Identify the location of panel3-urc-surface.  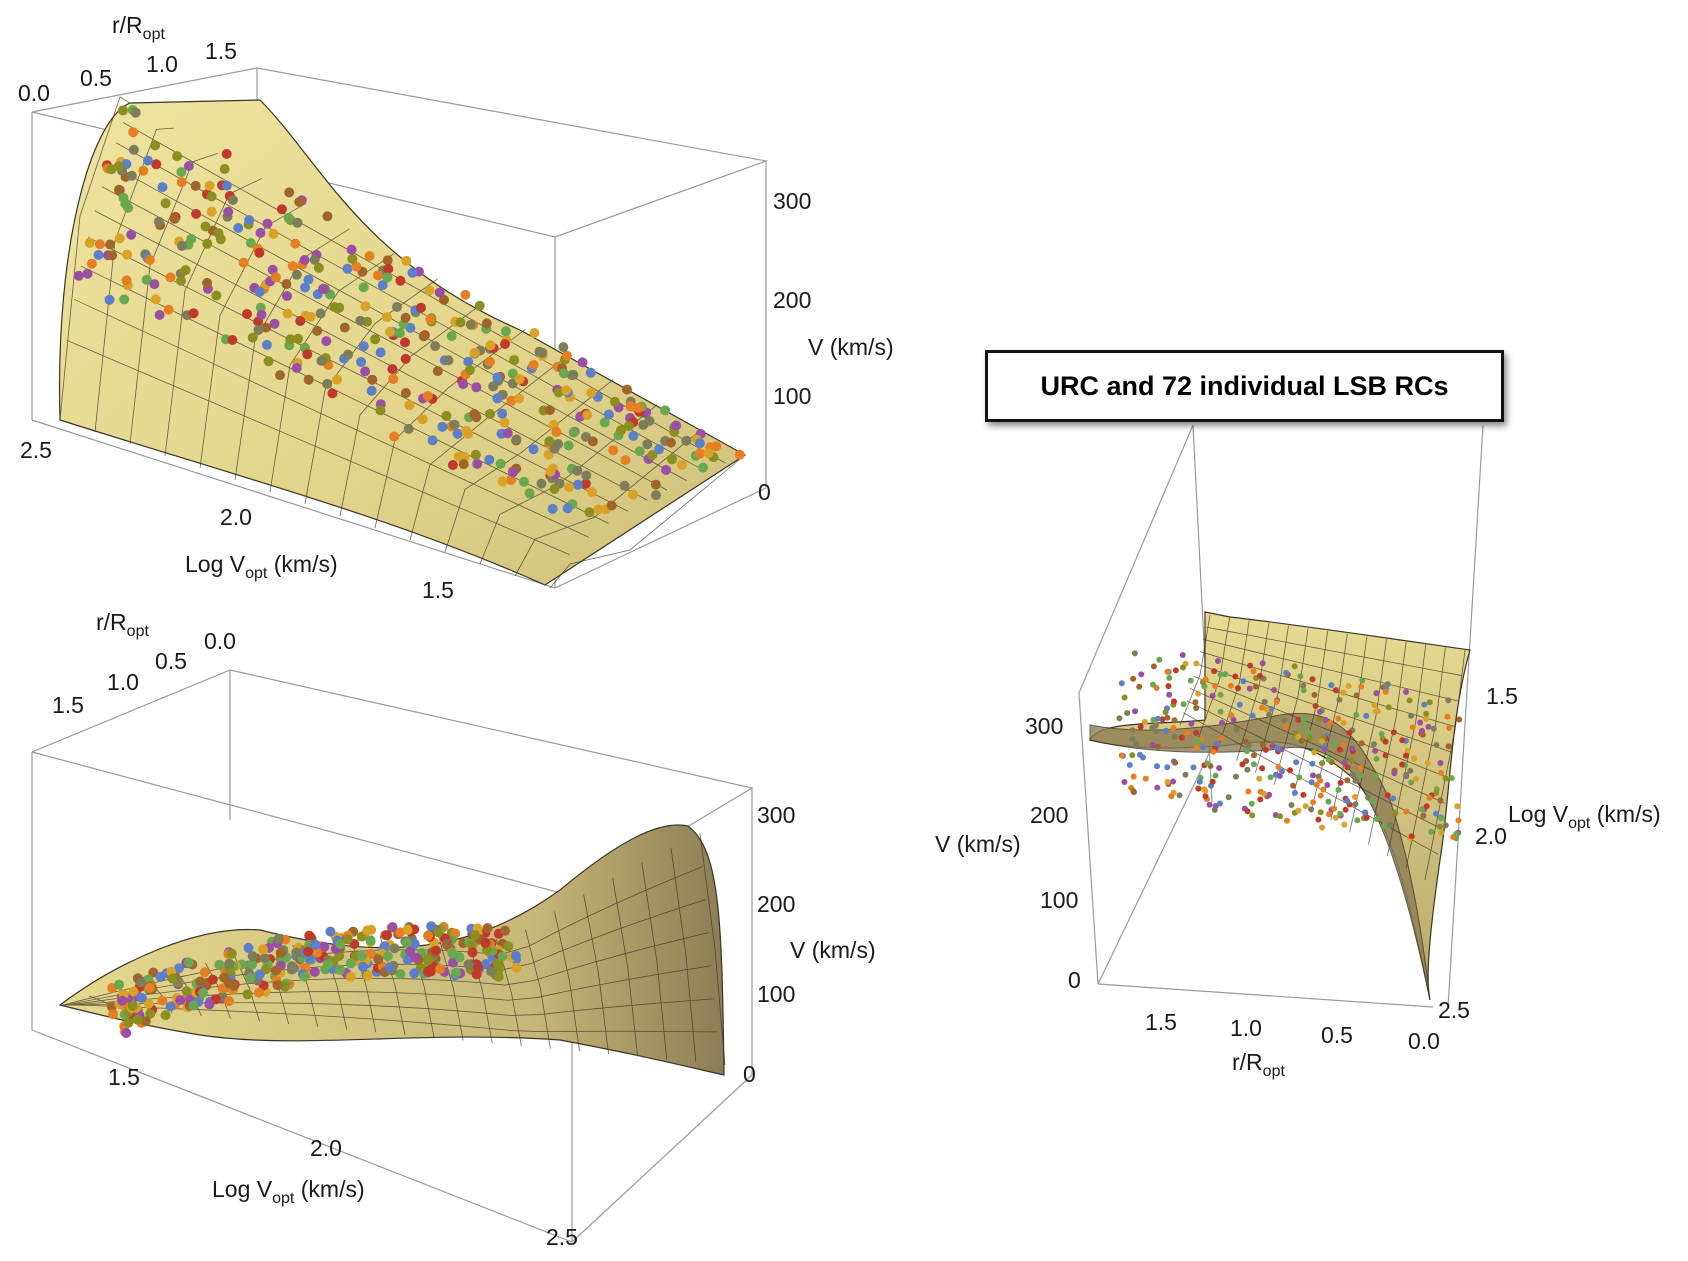
(1280, 806).